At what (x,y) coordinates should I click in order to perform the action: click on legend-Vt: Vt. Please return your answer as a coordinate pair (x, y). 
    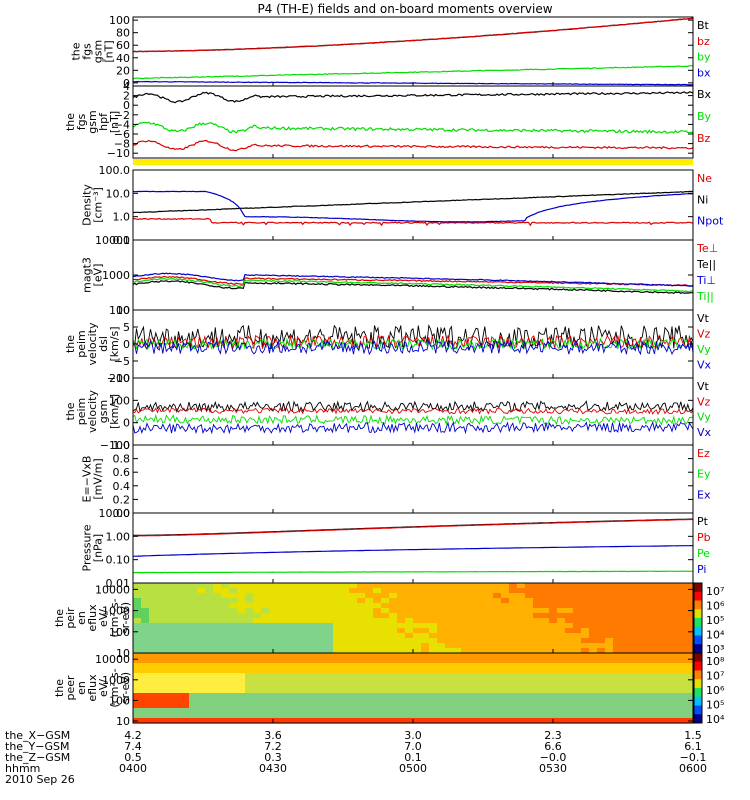
    Looking at the image, I should click on (703, 386).